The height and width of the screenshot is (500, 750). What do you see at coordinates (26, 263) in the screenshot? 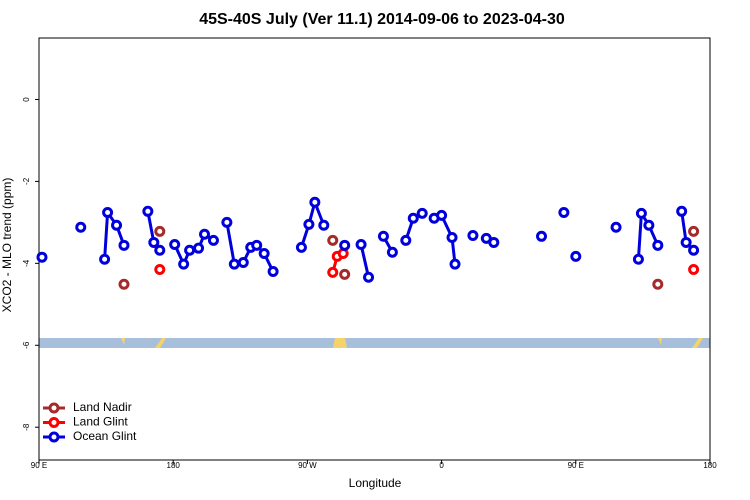
I see `y-tick-label: -4` at bounding box center [26, 263].